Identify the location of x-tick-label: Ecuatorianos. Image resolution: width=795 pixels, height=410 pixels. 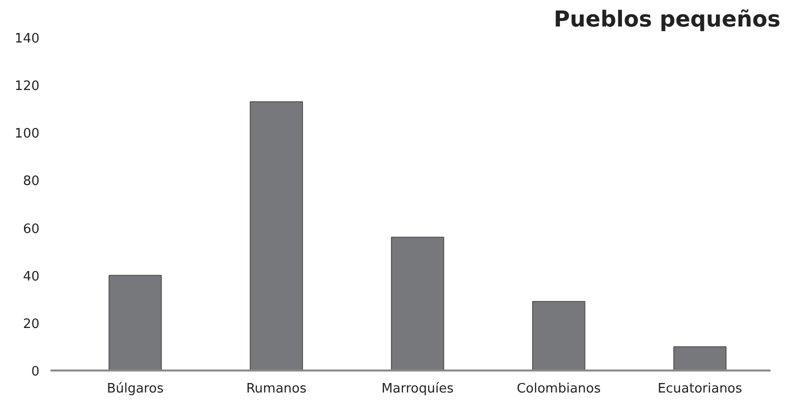
(700, 389).